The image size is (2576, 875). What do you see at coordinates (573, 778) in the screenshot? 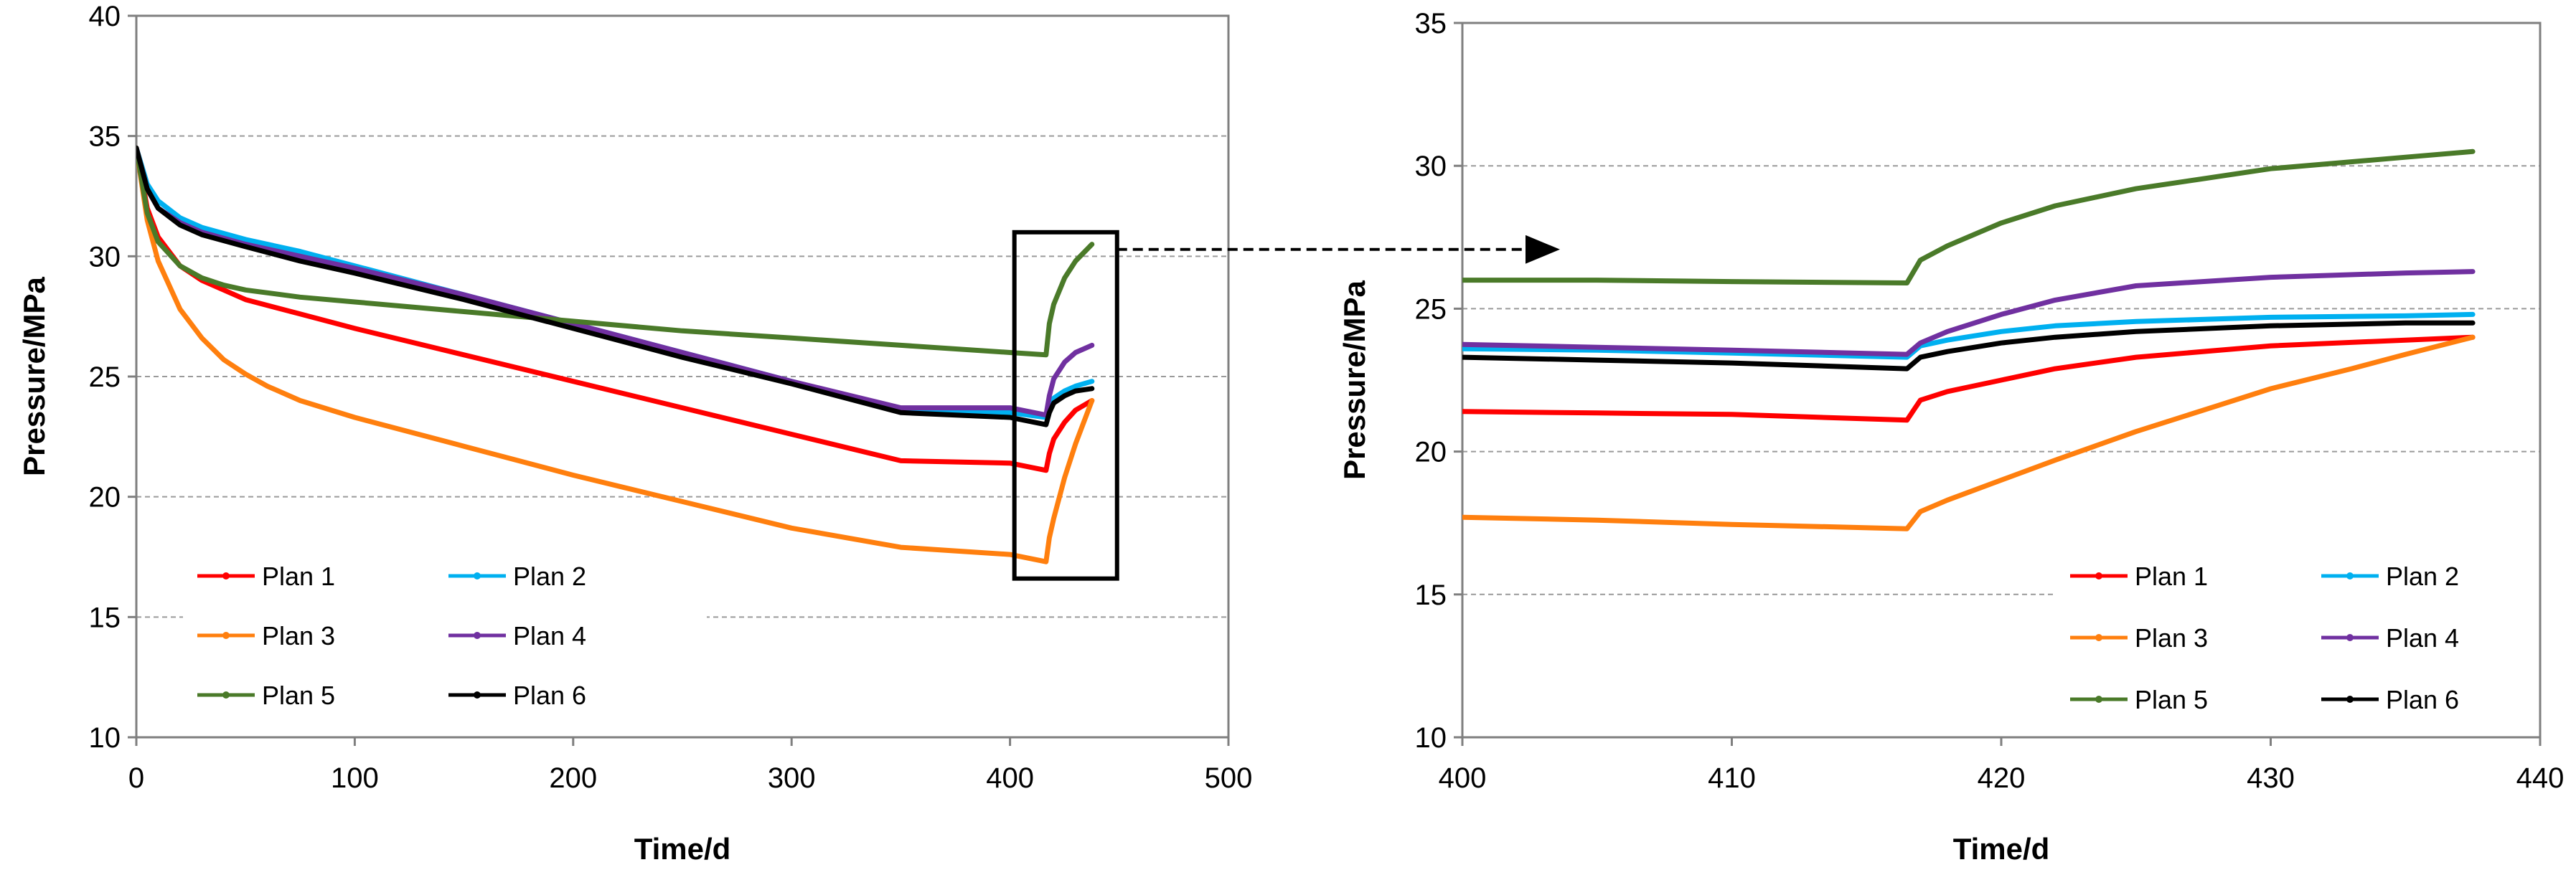
I see `xtick-label: 200` at bounding box center [573, 778].